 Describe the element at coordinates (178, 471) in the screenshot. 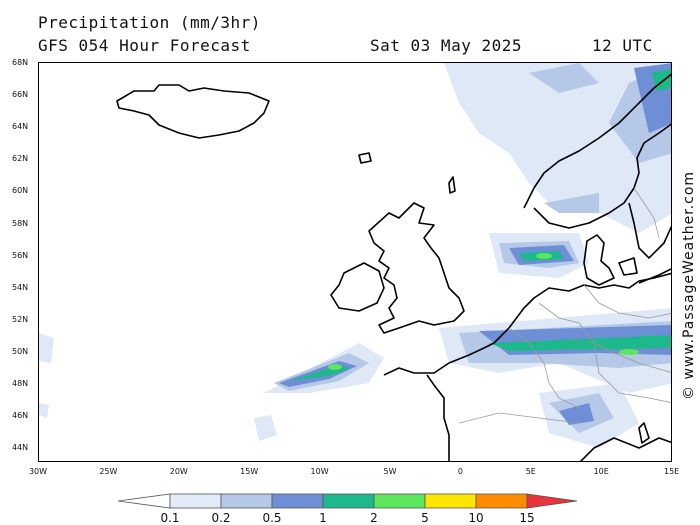

I see `lon-label: 20W` at that location.